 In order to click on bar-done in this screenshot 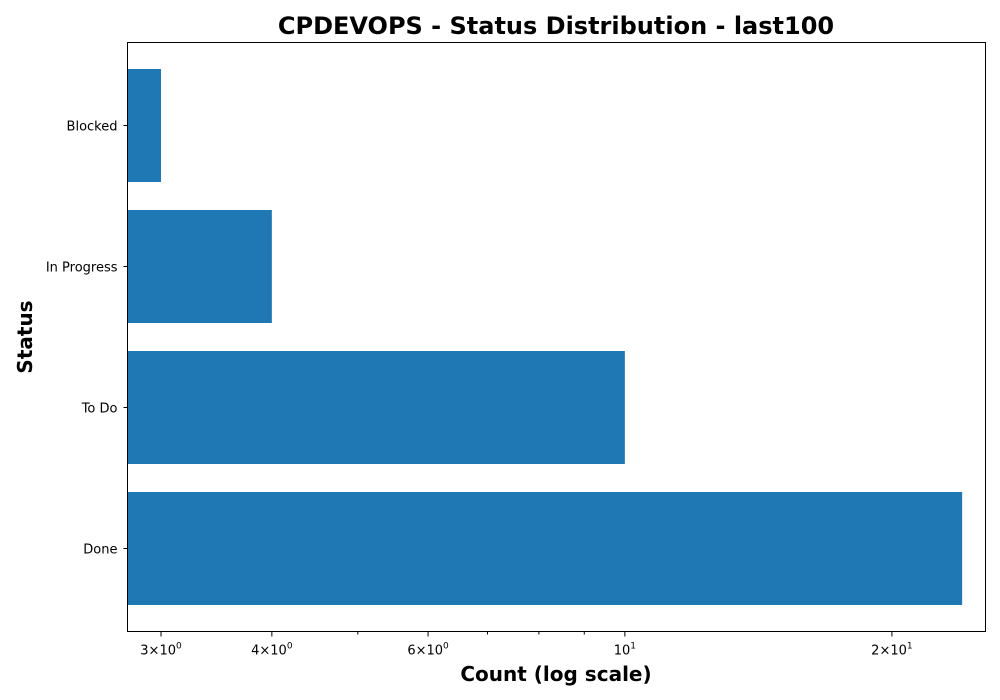, I will do `click(545, 548)`.